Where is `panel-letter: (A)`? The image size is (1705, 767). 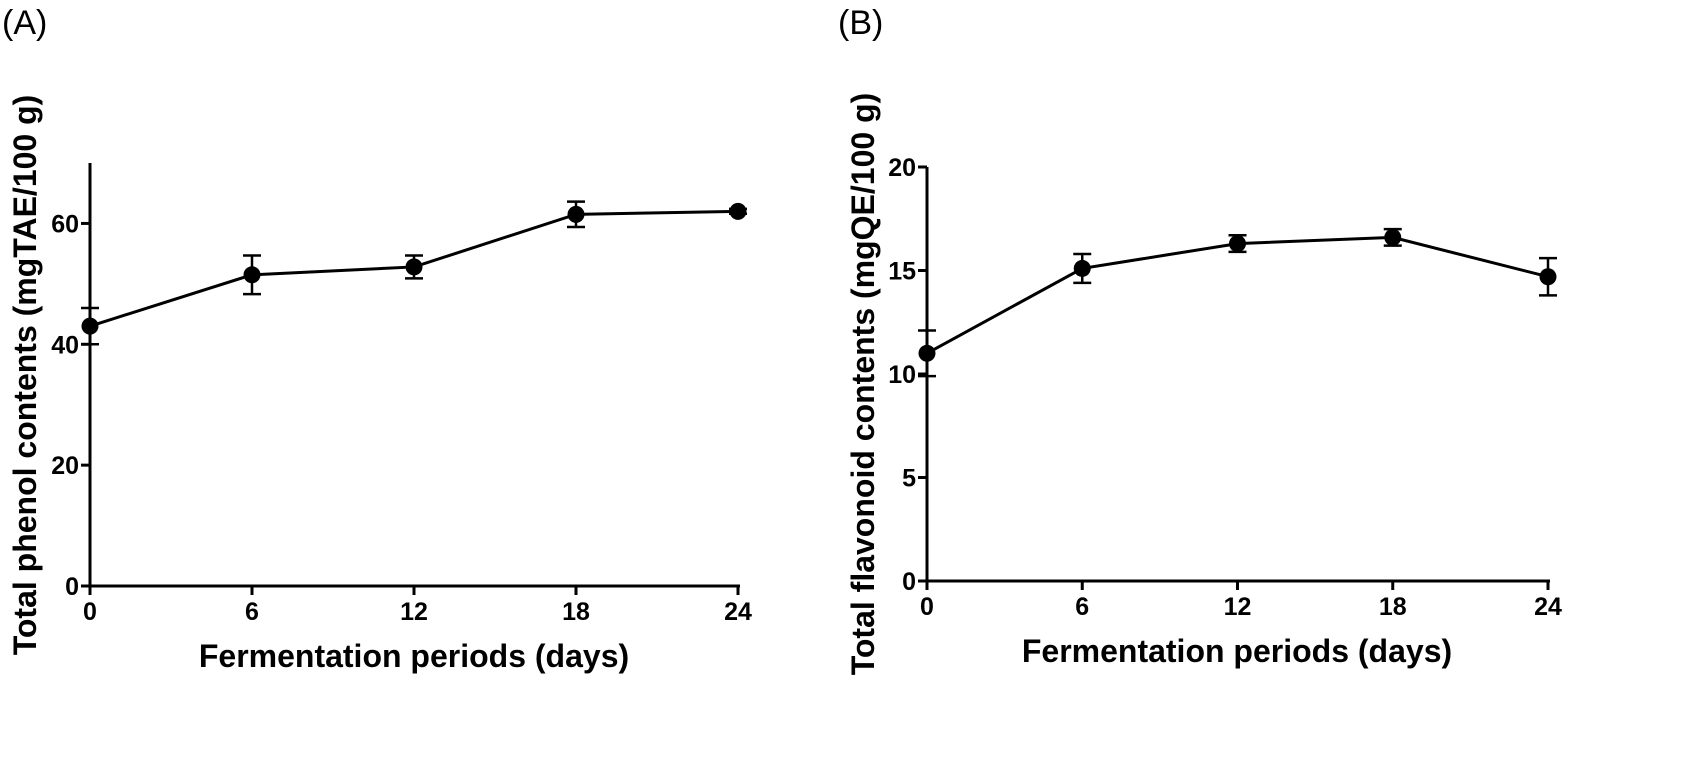 panel-letter: (A) is located at coordinates (24, 23).